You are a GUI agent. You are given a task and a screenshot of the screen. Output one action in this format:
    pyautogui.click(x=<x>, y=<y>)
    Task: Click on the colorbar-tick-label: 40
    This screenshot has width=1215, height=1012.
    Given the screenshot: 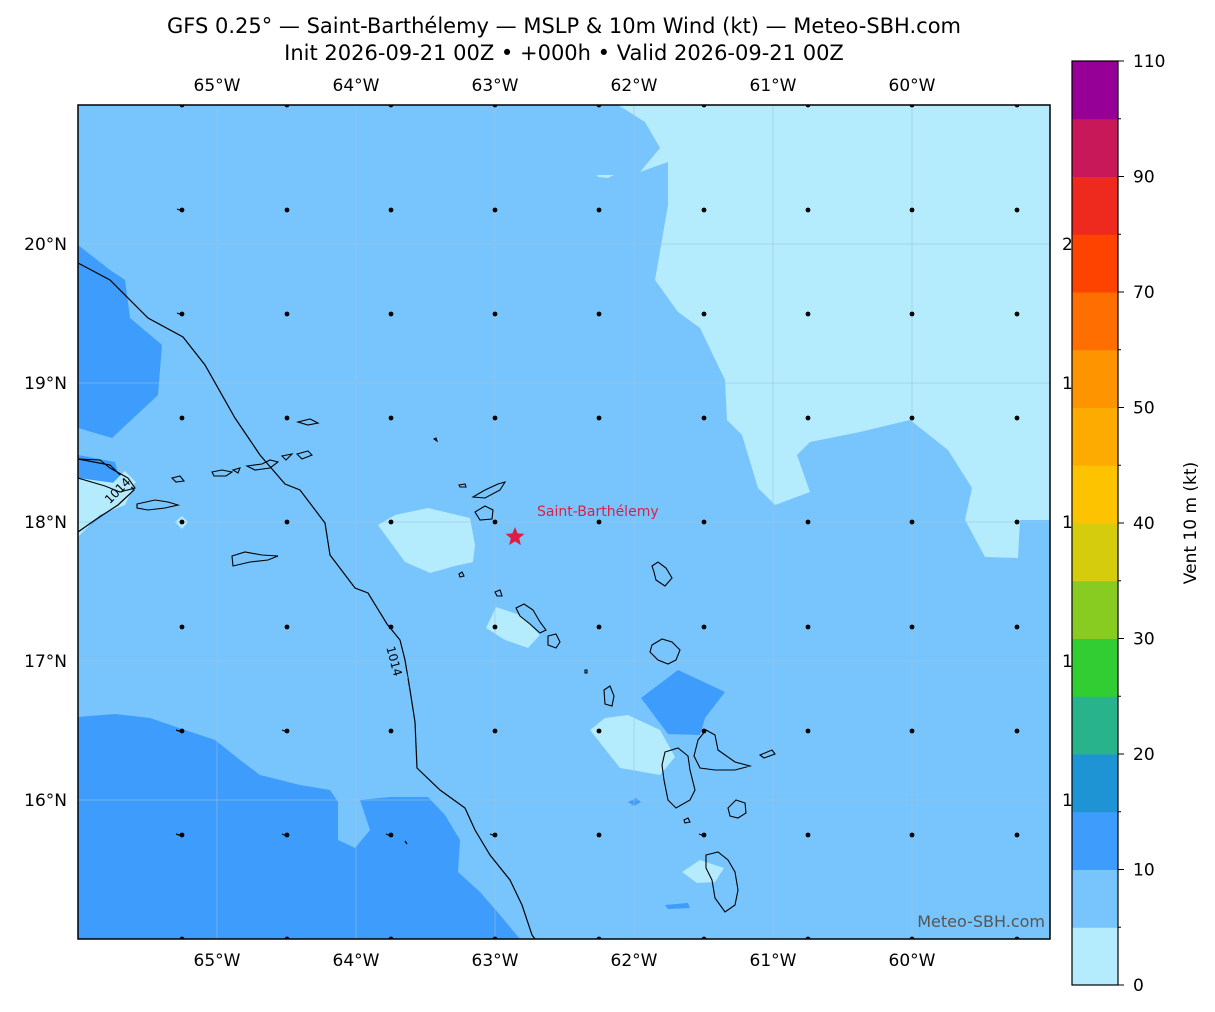 What is the action you would take?
    pyautogui.click(x=1144, y=524)
    